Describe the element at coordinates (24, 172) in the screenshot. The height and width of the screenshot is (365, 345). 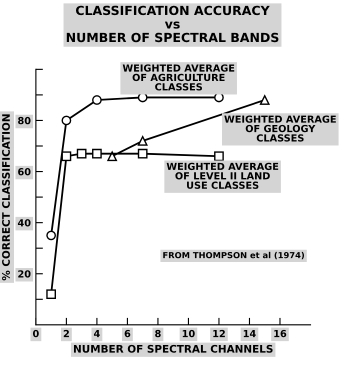
I see `y-tick-label: 60` at that location.